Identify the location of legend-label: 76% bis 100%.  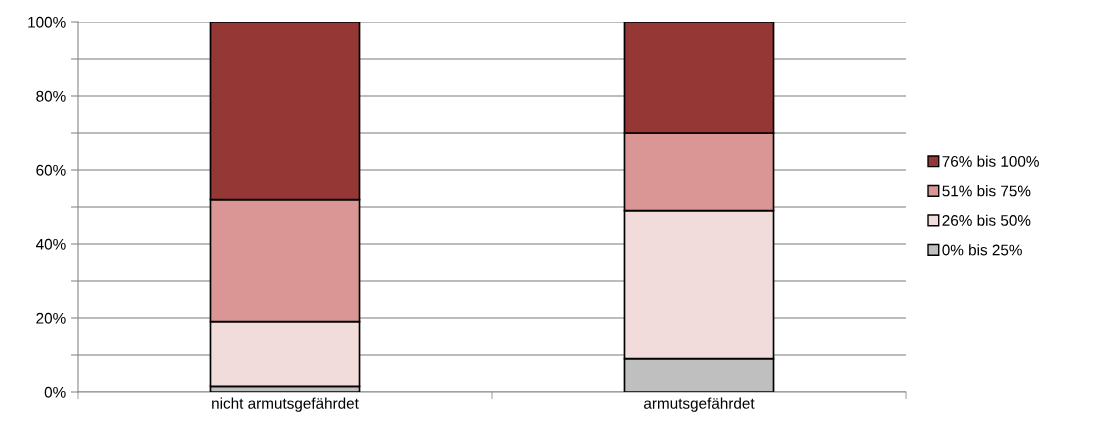
(990, 161).